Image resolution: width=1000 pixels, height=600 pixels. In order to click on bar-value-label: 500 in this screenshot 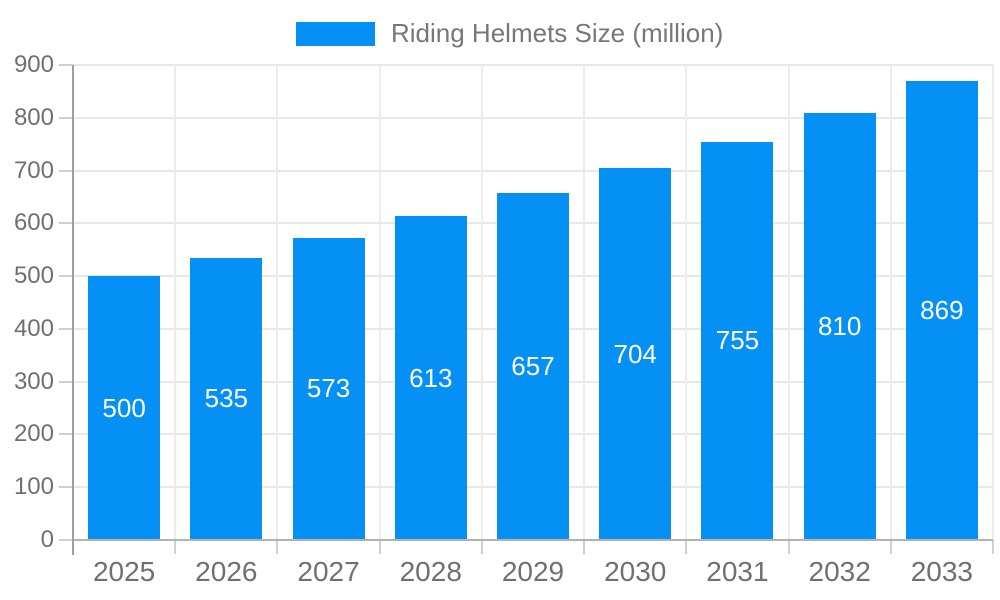, I will do `click(124, 407)`.